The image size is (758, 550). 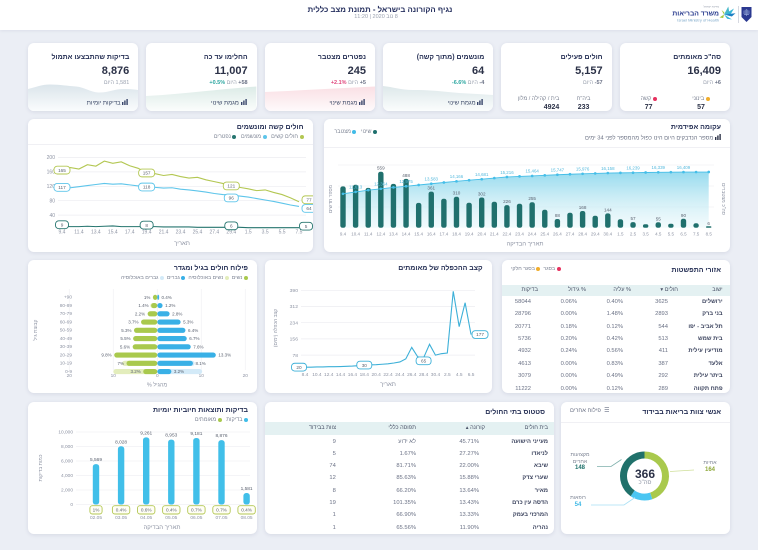 What do you see at coordinates (583, 169) in the screenshot?
I see `svg-text: 15,976` at bounding box center [583, 169].